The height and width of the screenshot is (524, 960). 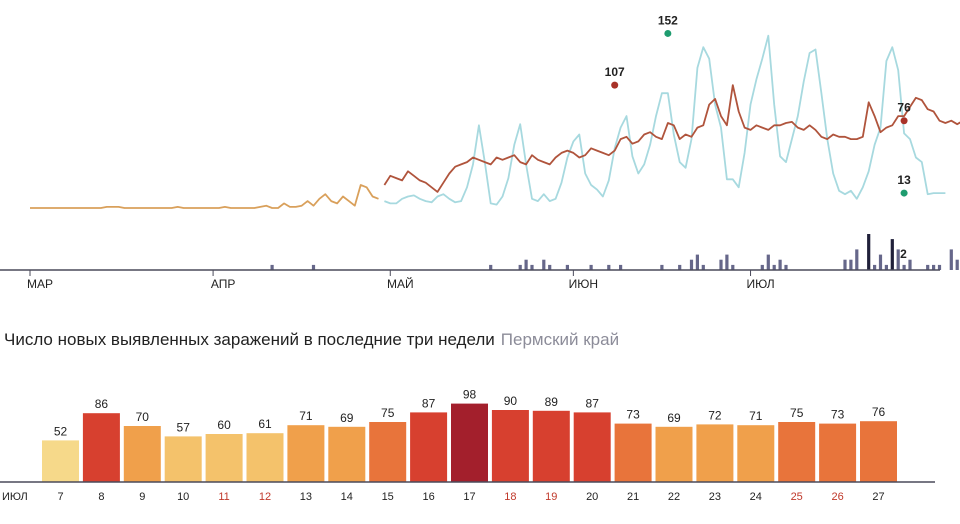 I want to click on bar-value-label: 98, so click(x=470, y=395).